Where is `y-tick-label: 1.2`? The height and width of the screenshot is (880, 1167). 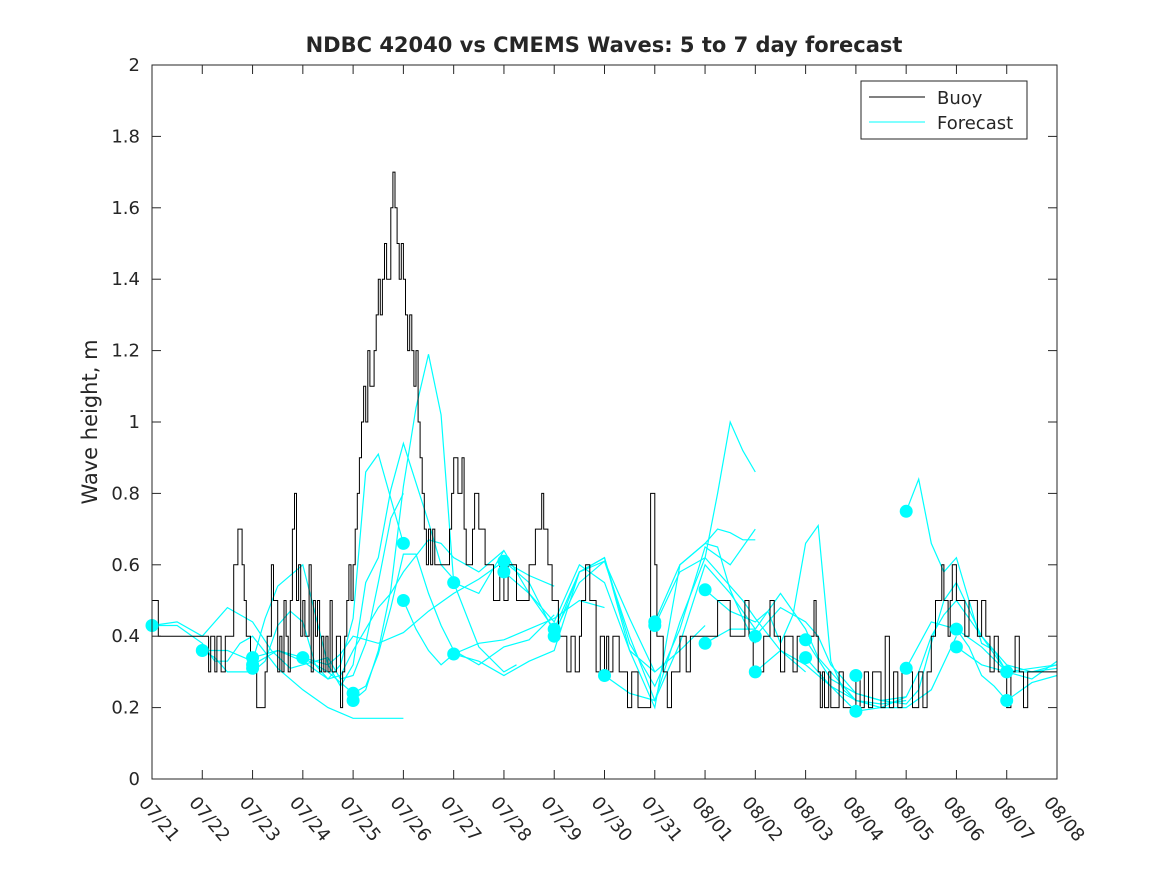
y-tick-label: 1.2 is located at coordinates (125, 351).